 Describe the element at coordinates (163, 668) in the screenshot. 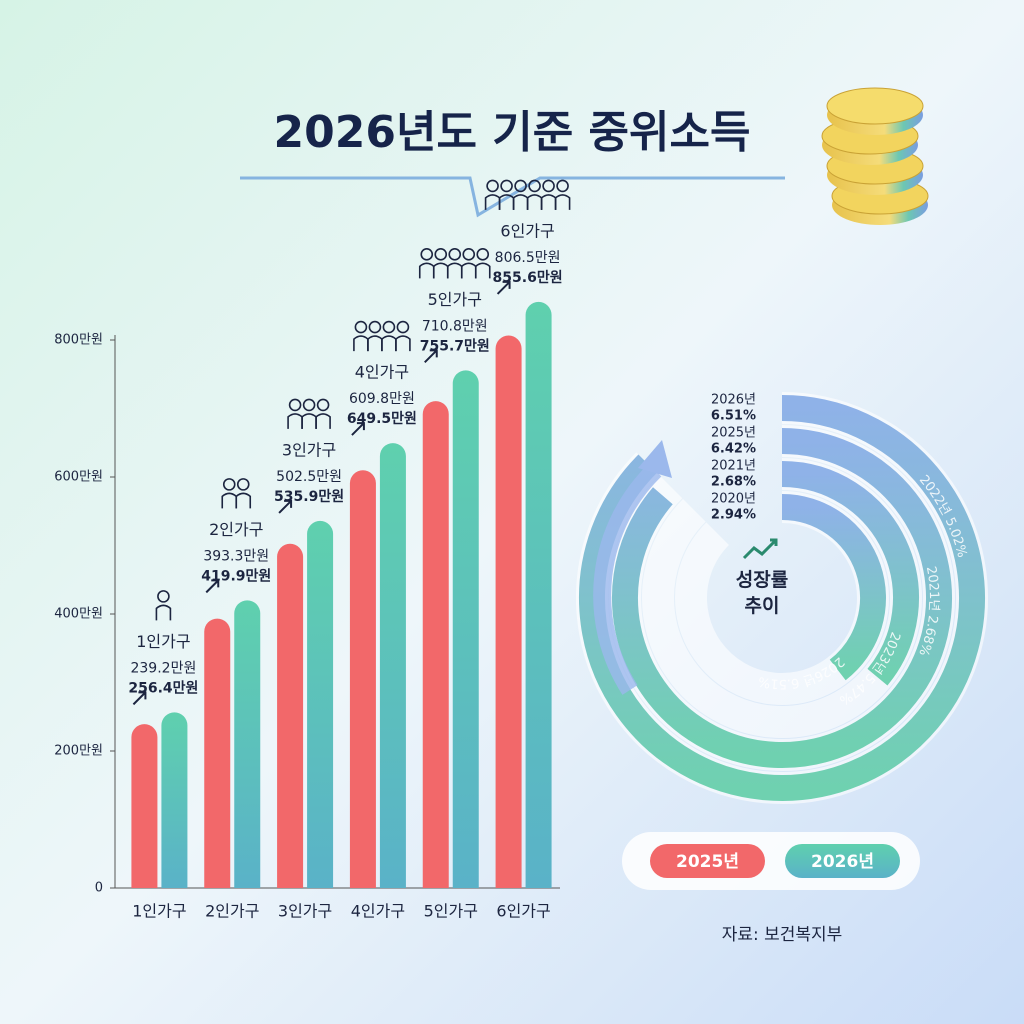

I see `value-label: 239.2만원` at that location.